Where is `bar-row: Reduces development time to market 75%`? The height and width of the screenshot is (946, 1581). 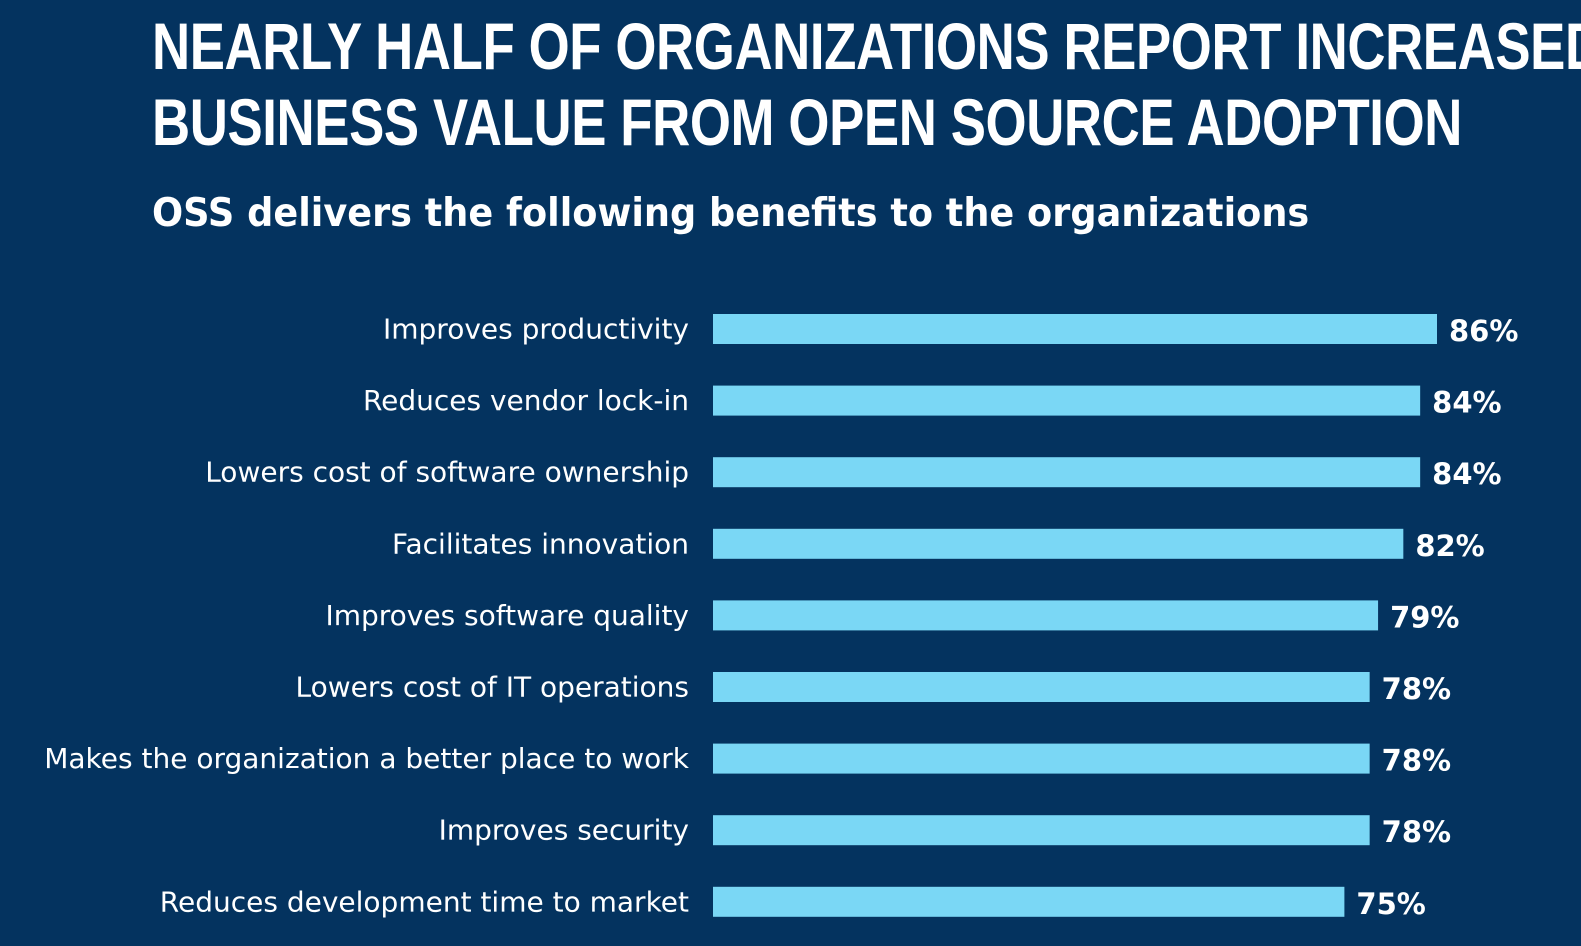
bar-row: Reduces development time to market 75% is located at coordinates (793, 903).